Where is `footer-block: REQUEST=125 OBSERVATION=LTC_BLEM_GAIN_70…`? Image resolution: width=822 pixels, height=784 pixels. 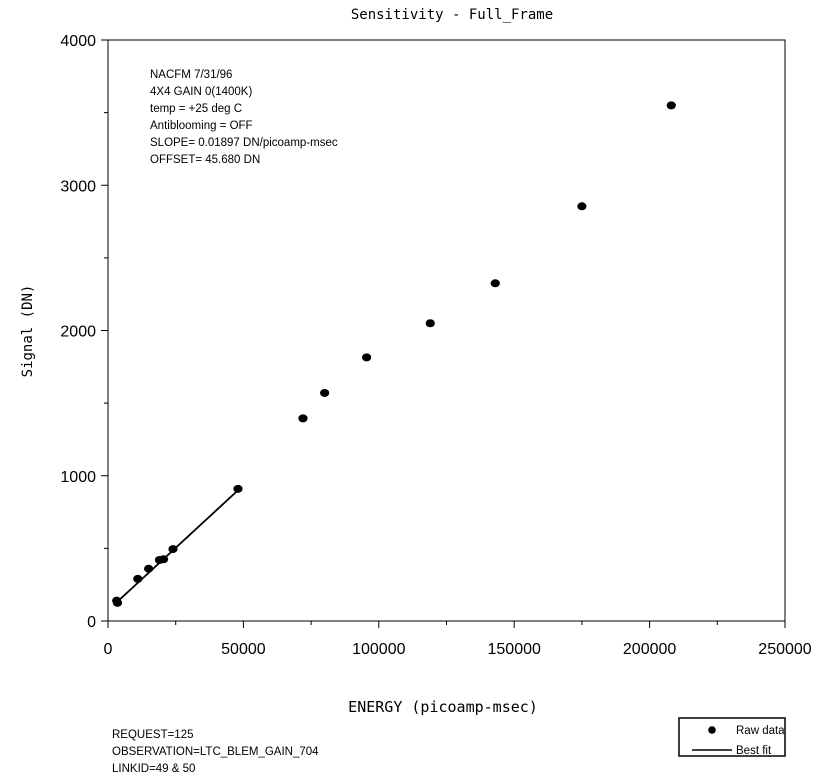
footer-block: REQUEST=125 OBSERVATION=LTC_BLEM_GAIN_70… is located at coordinates (215, 752).